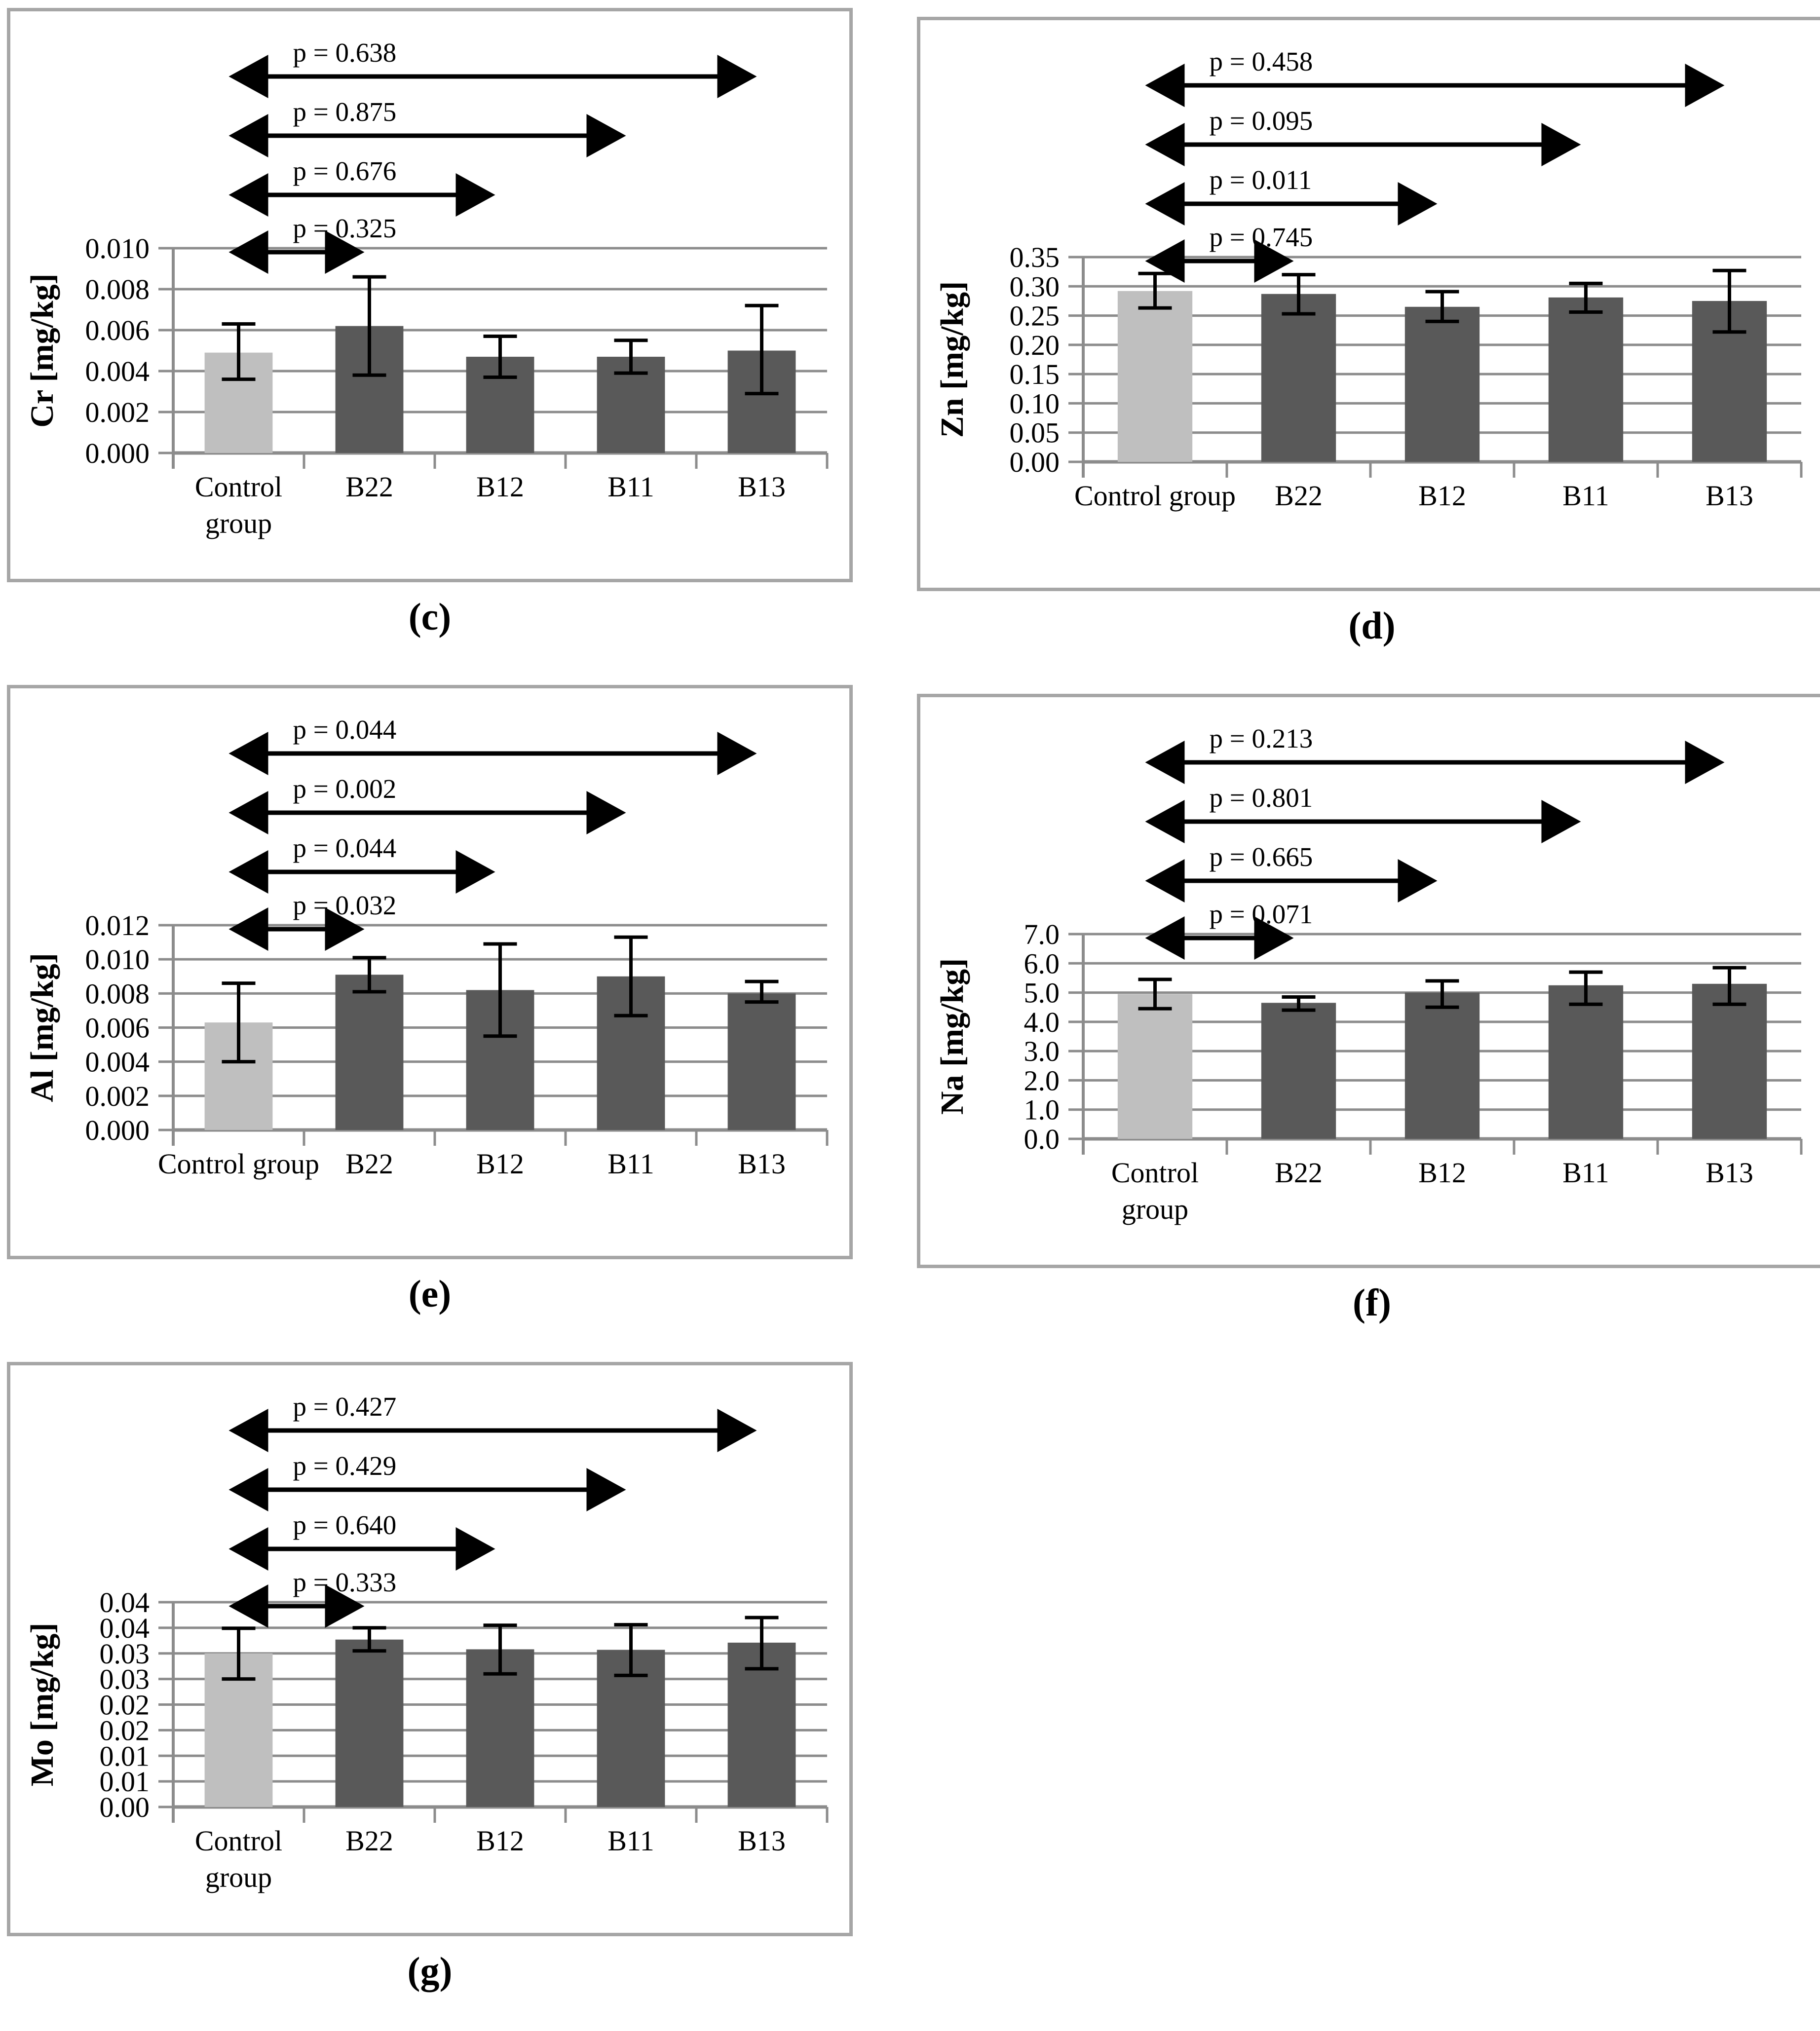 This screenshot has width=1820, height=2031. I want to click on svg-text: p = 0.458, so click(1261, 61).